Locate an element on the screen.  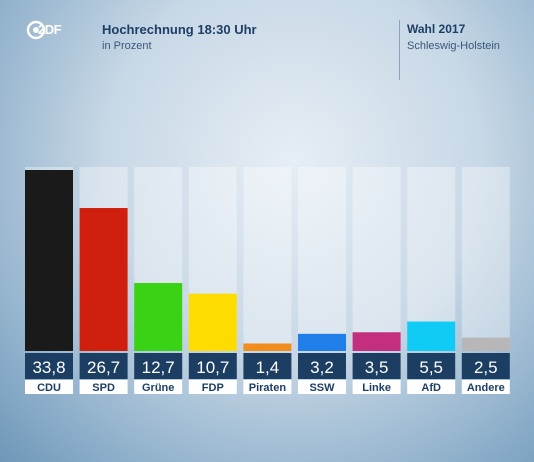
tick-label: Linke is located at coordinates (376, 388).